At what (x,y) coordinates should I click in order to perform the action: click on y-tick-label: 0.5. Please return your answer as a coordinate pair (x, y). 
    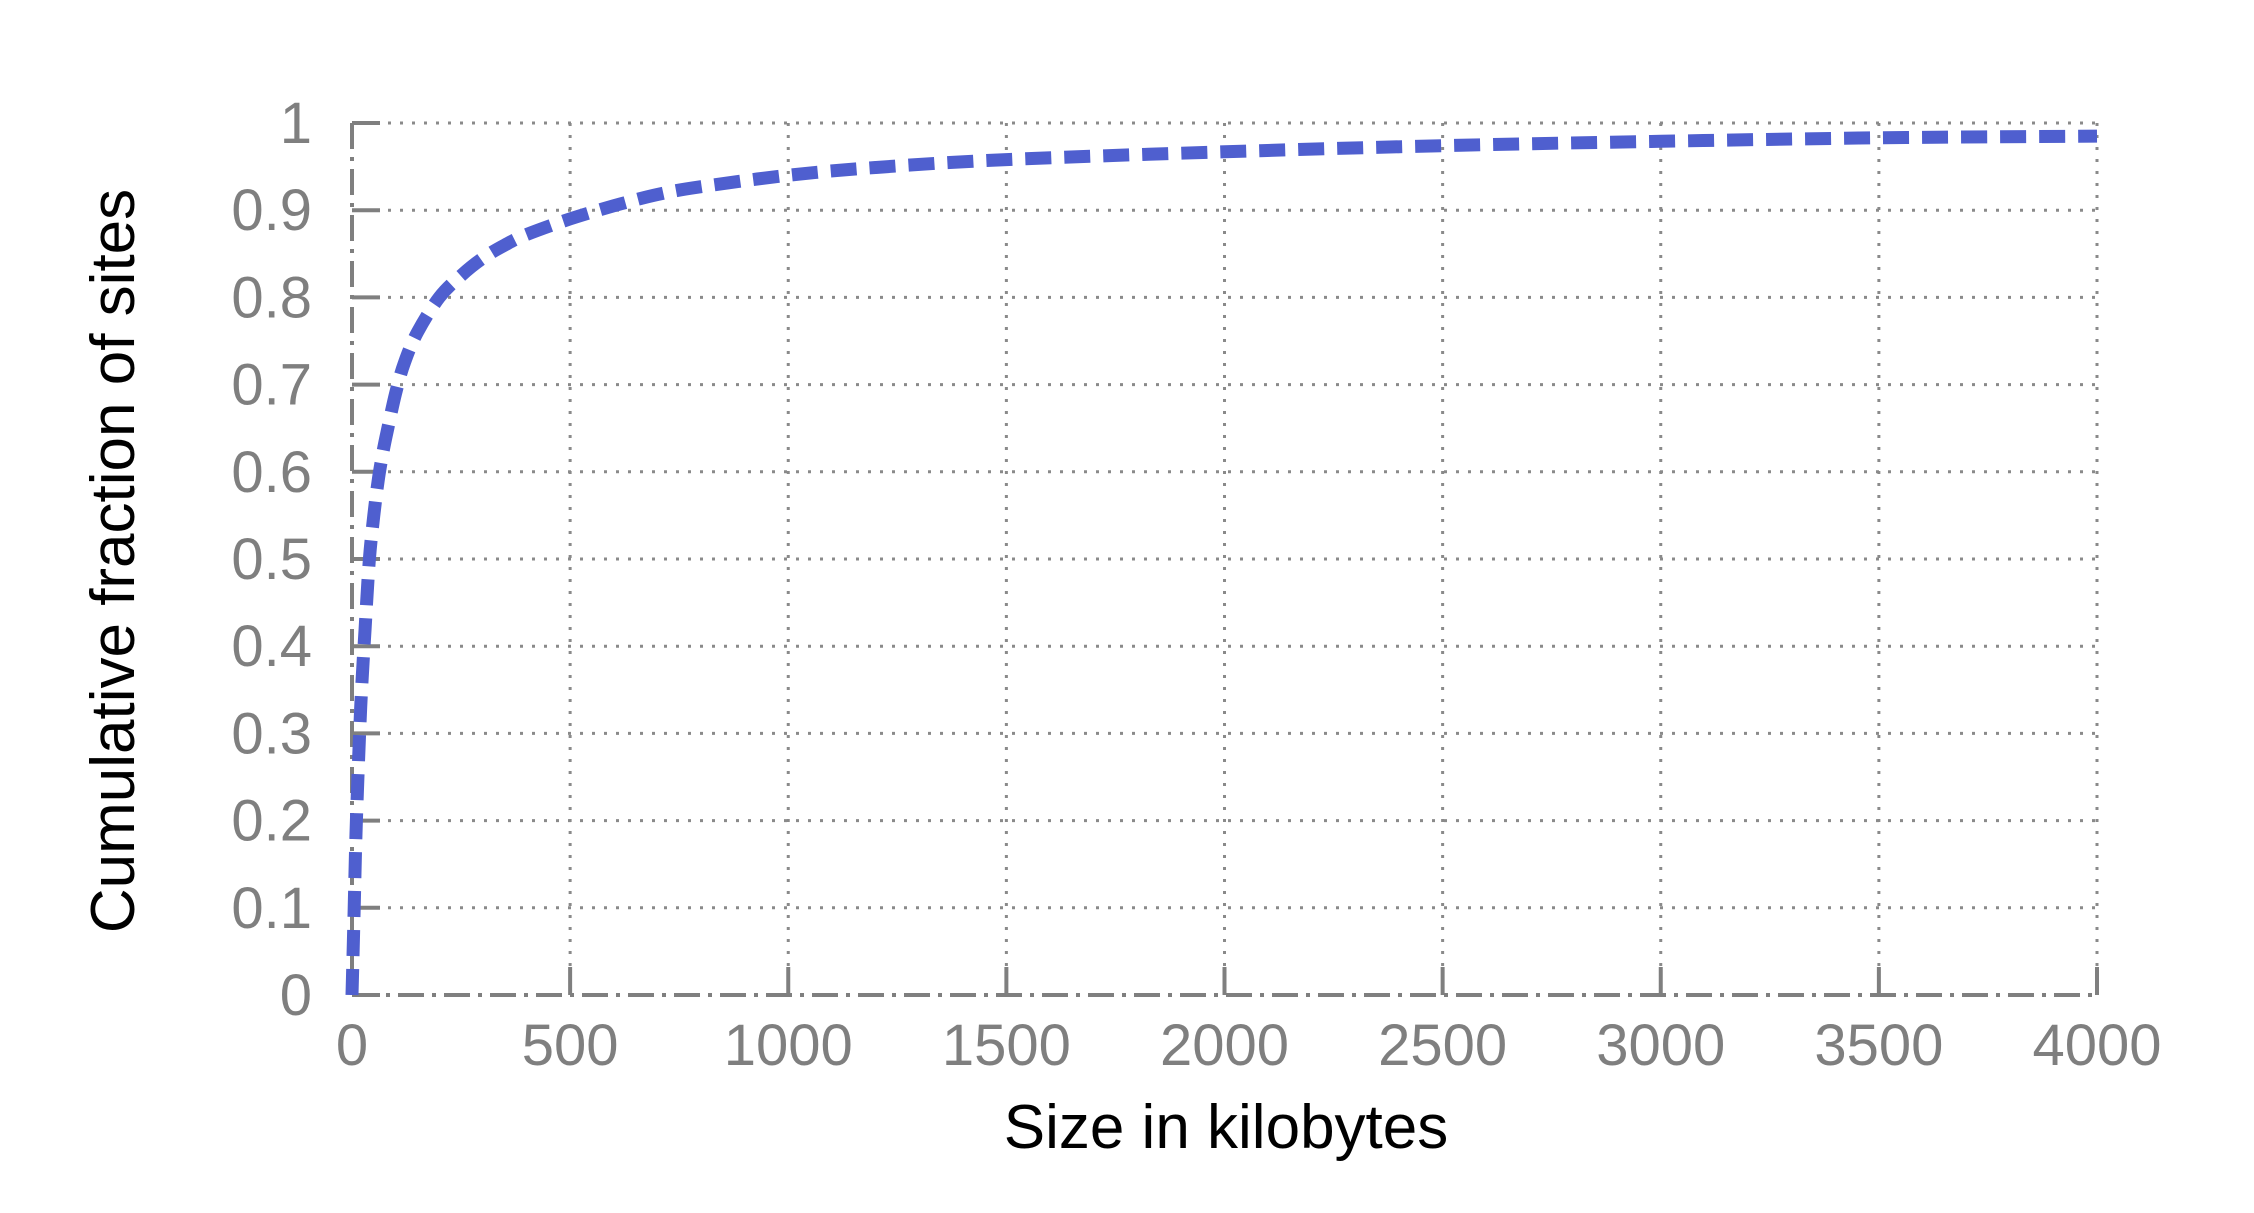
    Looking at the image, I should click on (271, 559).